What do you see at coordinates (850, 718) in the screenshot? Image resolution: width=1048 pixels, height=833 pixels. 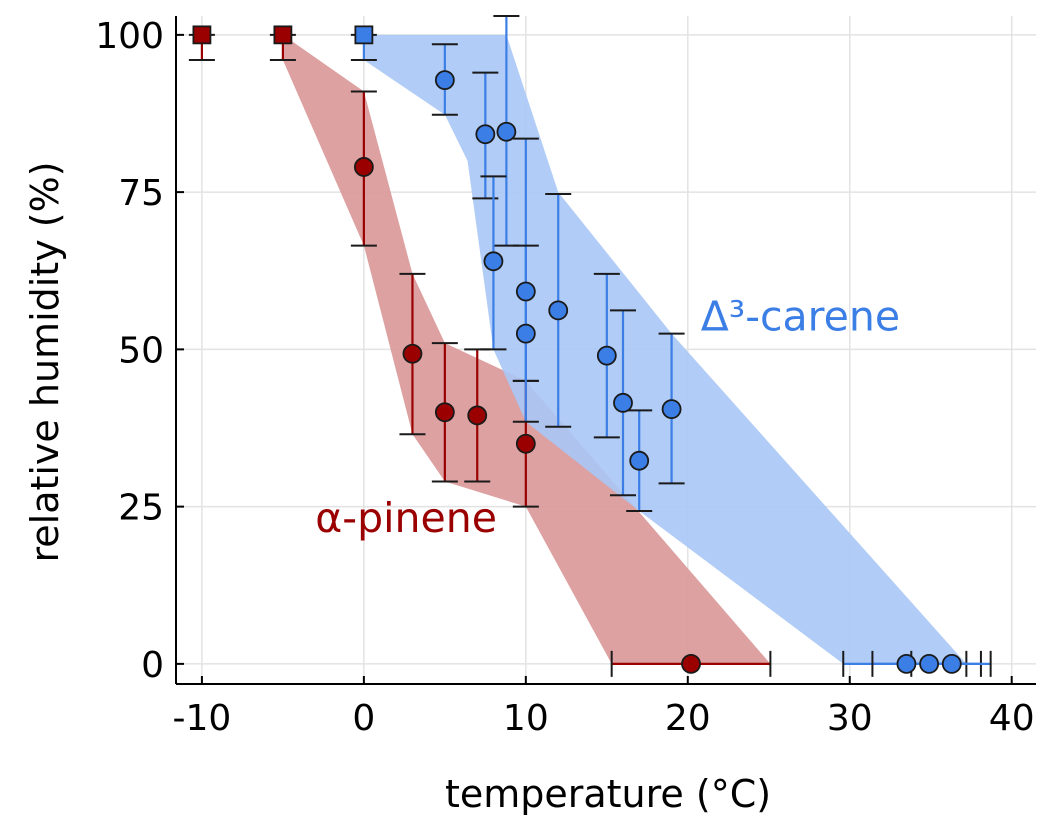 I see `x-tick-label: 30` at bounding box center [850, 718].